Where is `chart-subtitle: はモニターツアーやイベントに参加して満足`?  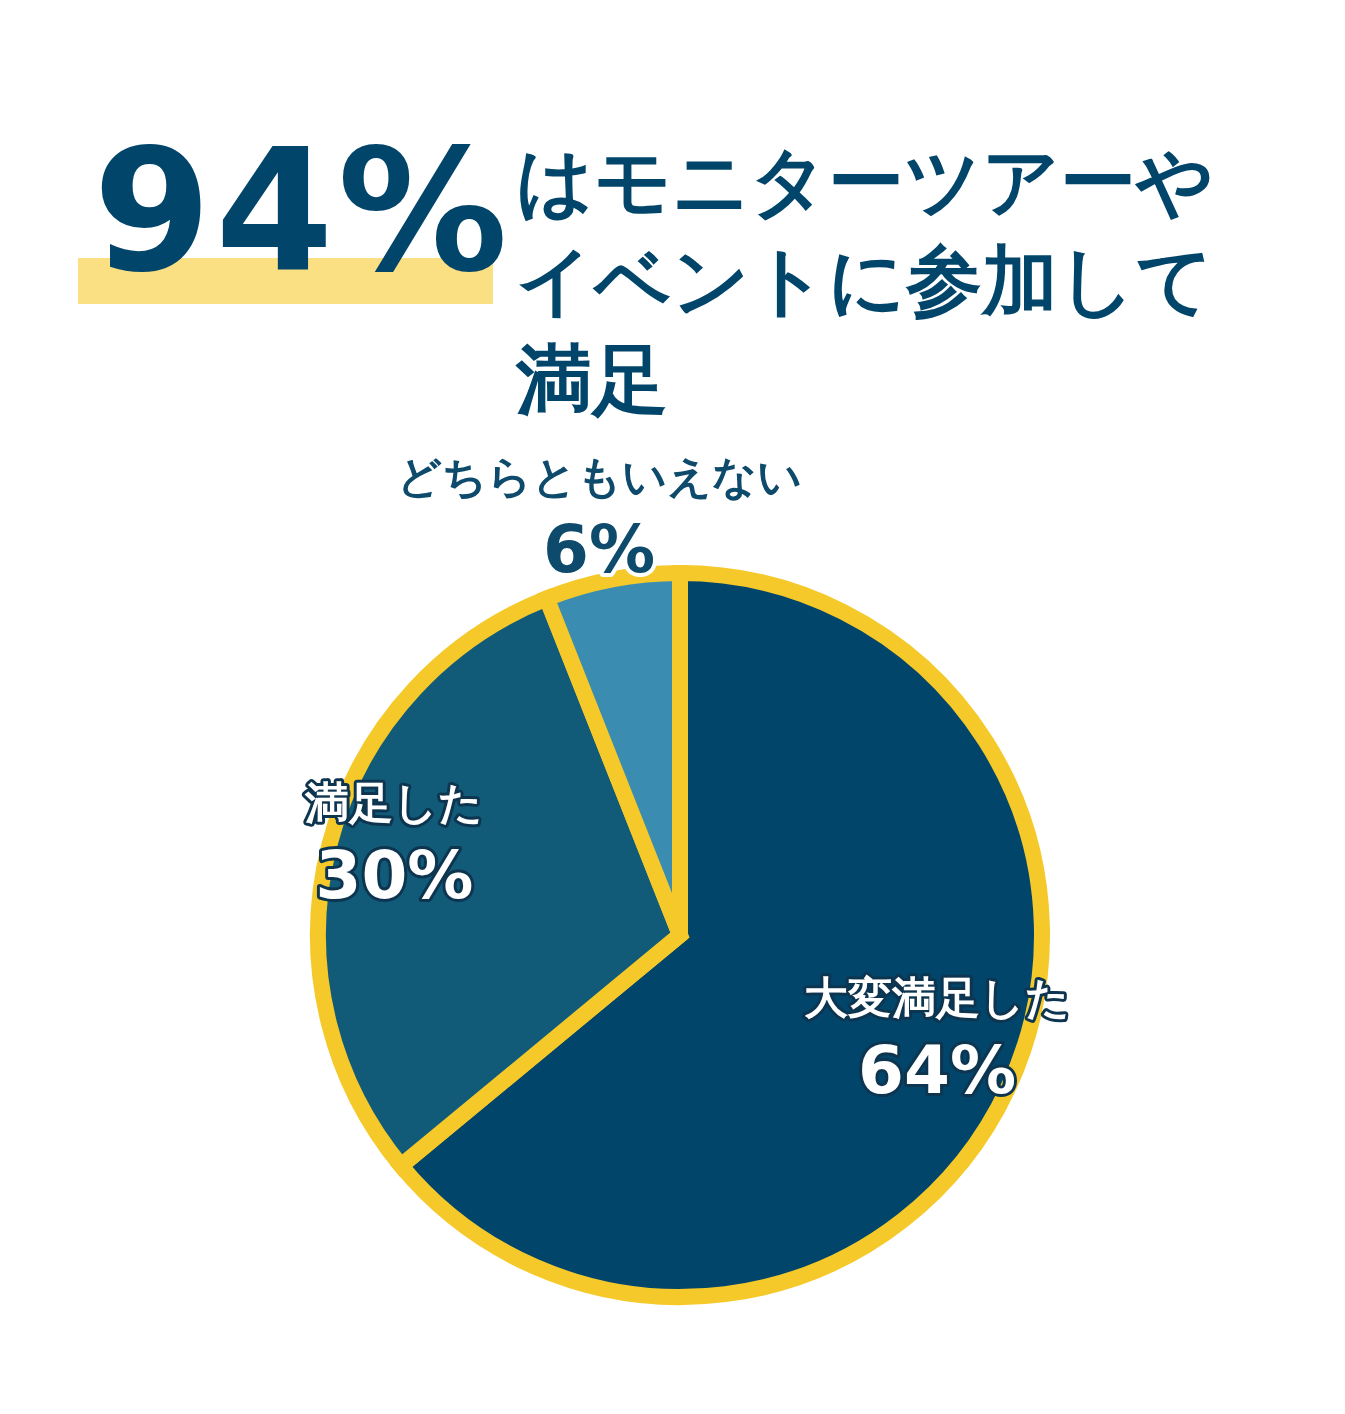
chart-subtitle: はモニターツアーやイベントに参加して満足 is located at coordinates (865, 281).